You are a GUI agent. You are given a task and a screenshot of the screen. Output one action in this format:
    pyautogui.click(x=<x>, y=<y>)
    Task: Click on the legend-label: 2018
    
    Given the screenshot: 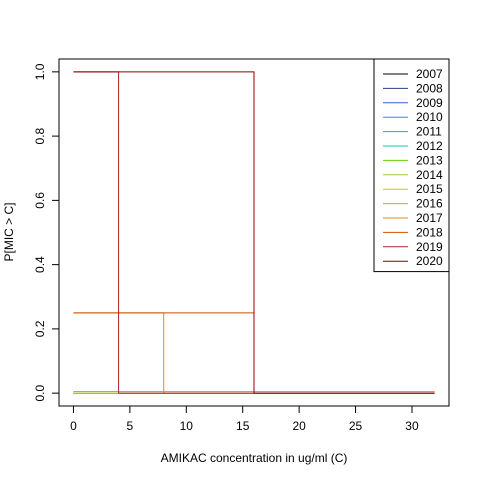 What is the action you would take?
    pyautogui.click(x=429, y=232)
    